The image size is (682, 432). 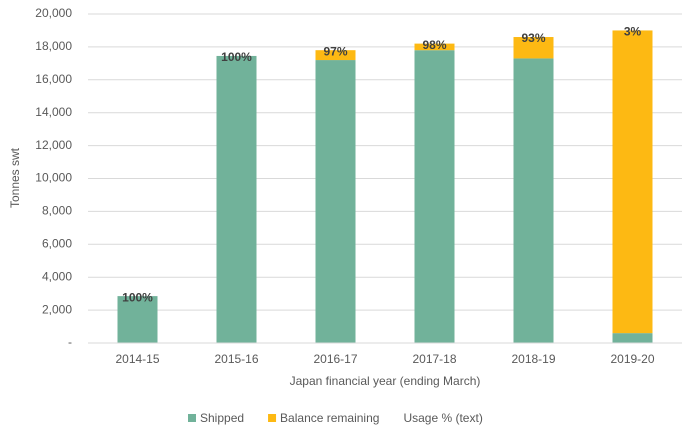 I want to click on data-label: 93%, so click(x=533, y=38).